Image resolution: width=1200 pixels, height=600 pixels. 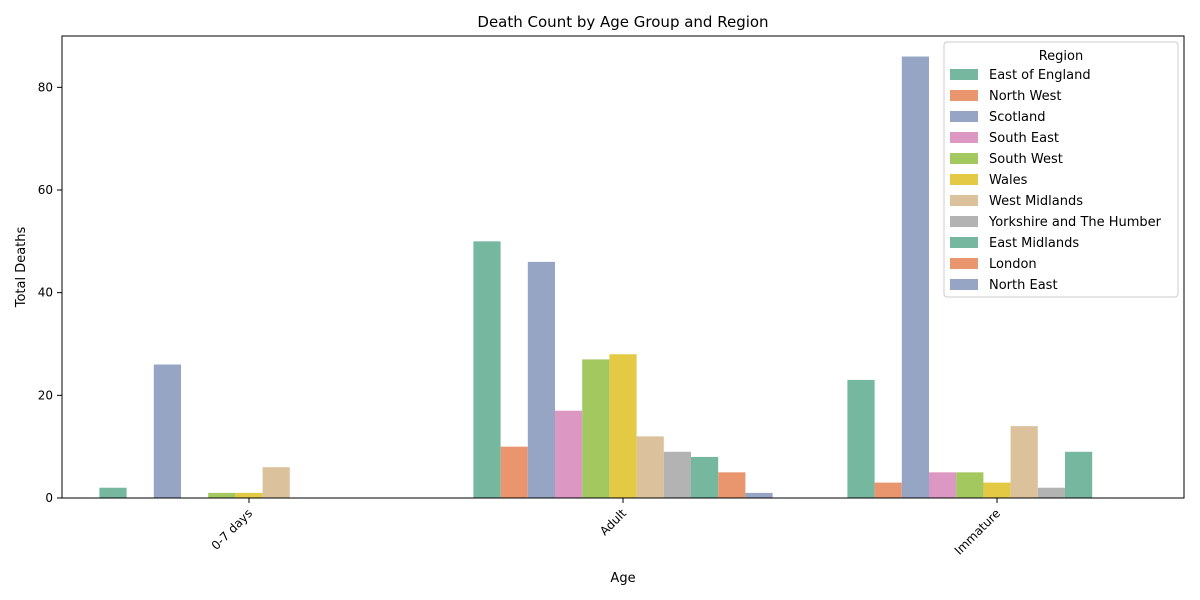 I want to click on legend-label: North West, so click(x=1025, y=96).